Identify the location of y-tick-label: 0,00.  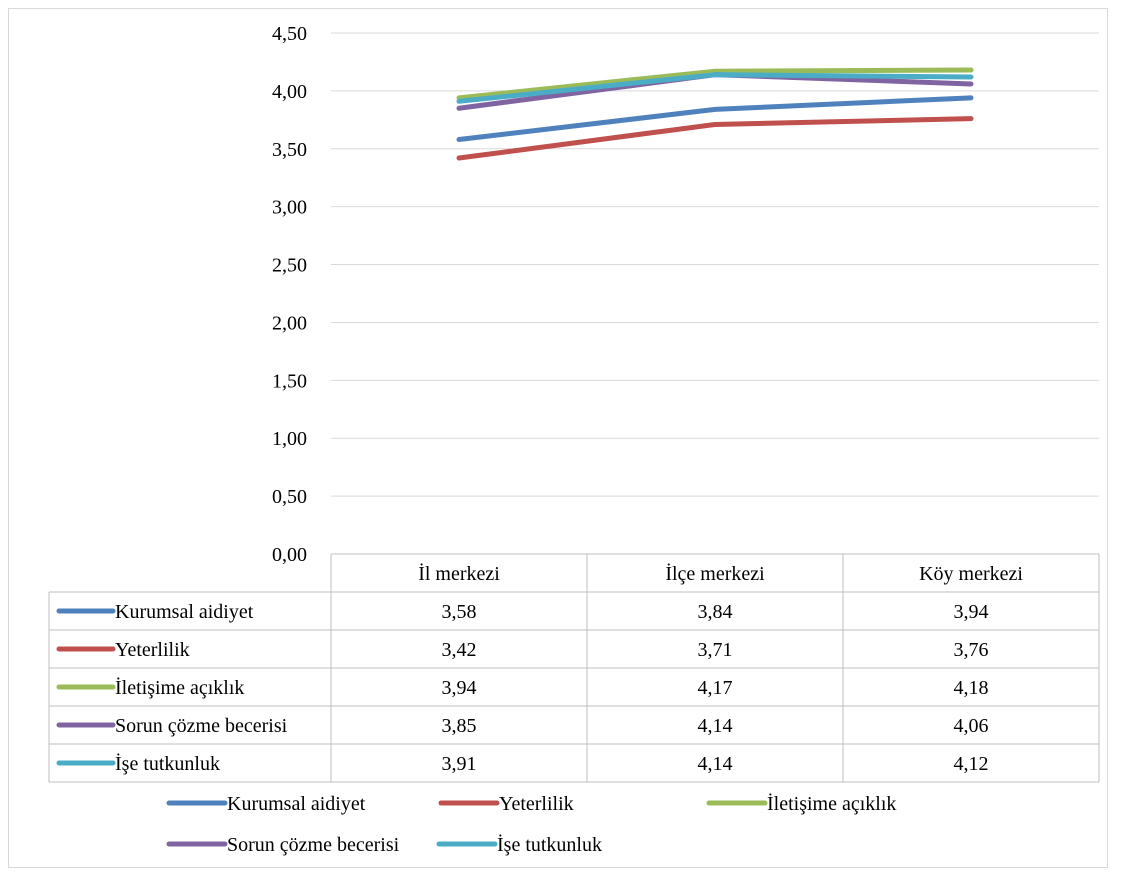
(289, 555).